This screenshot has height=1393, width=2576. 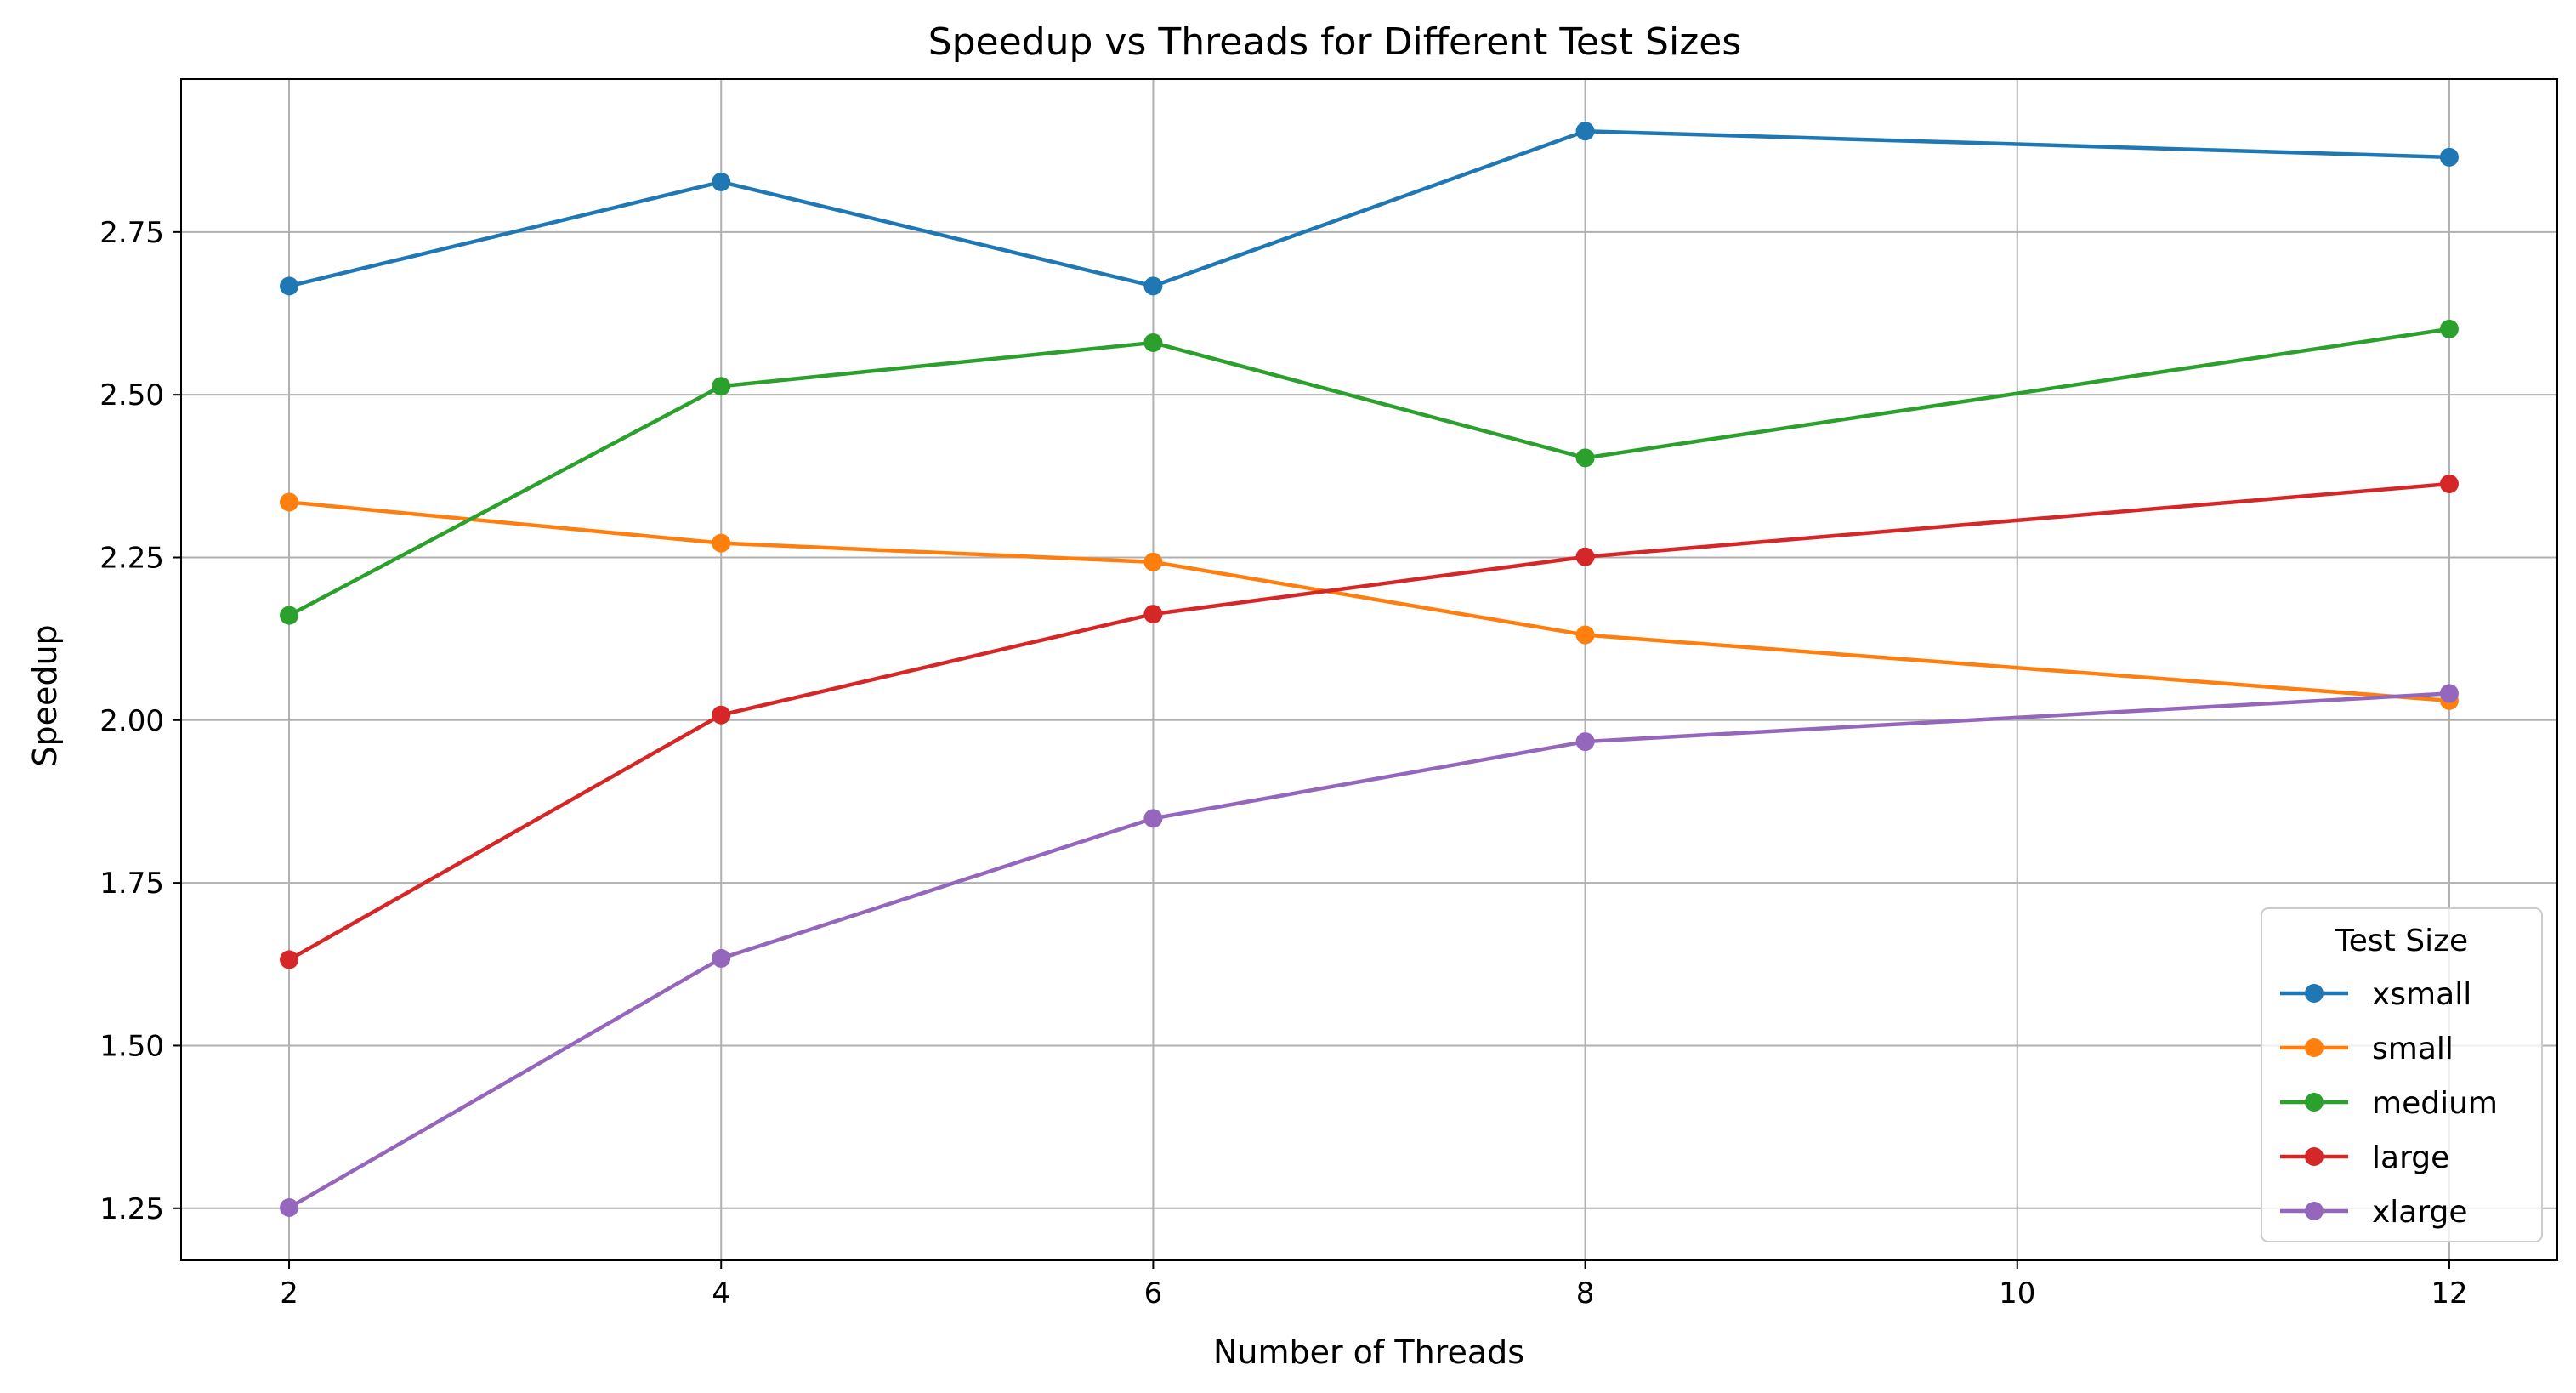 What do you see at coordinates (2410, 1157) in the screenshot?
I see `legend-label: large` at bounding box center [2410, 1157].